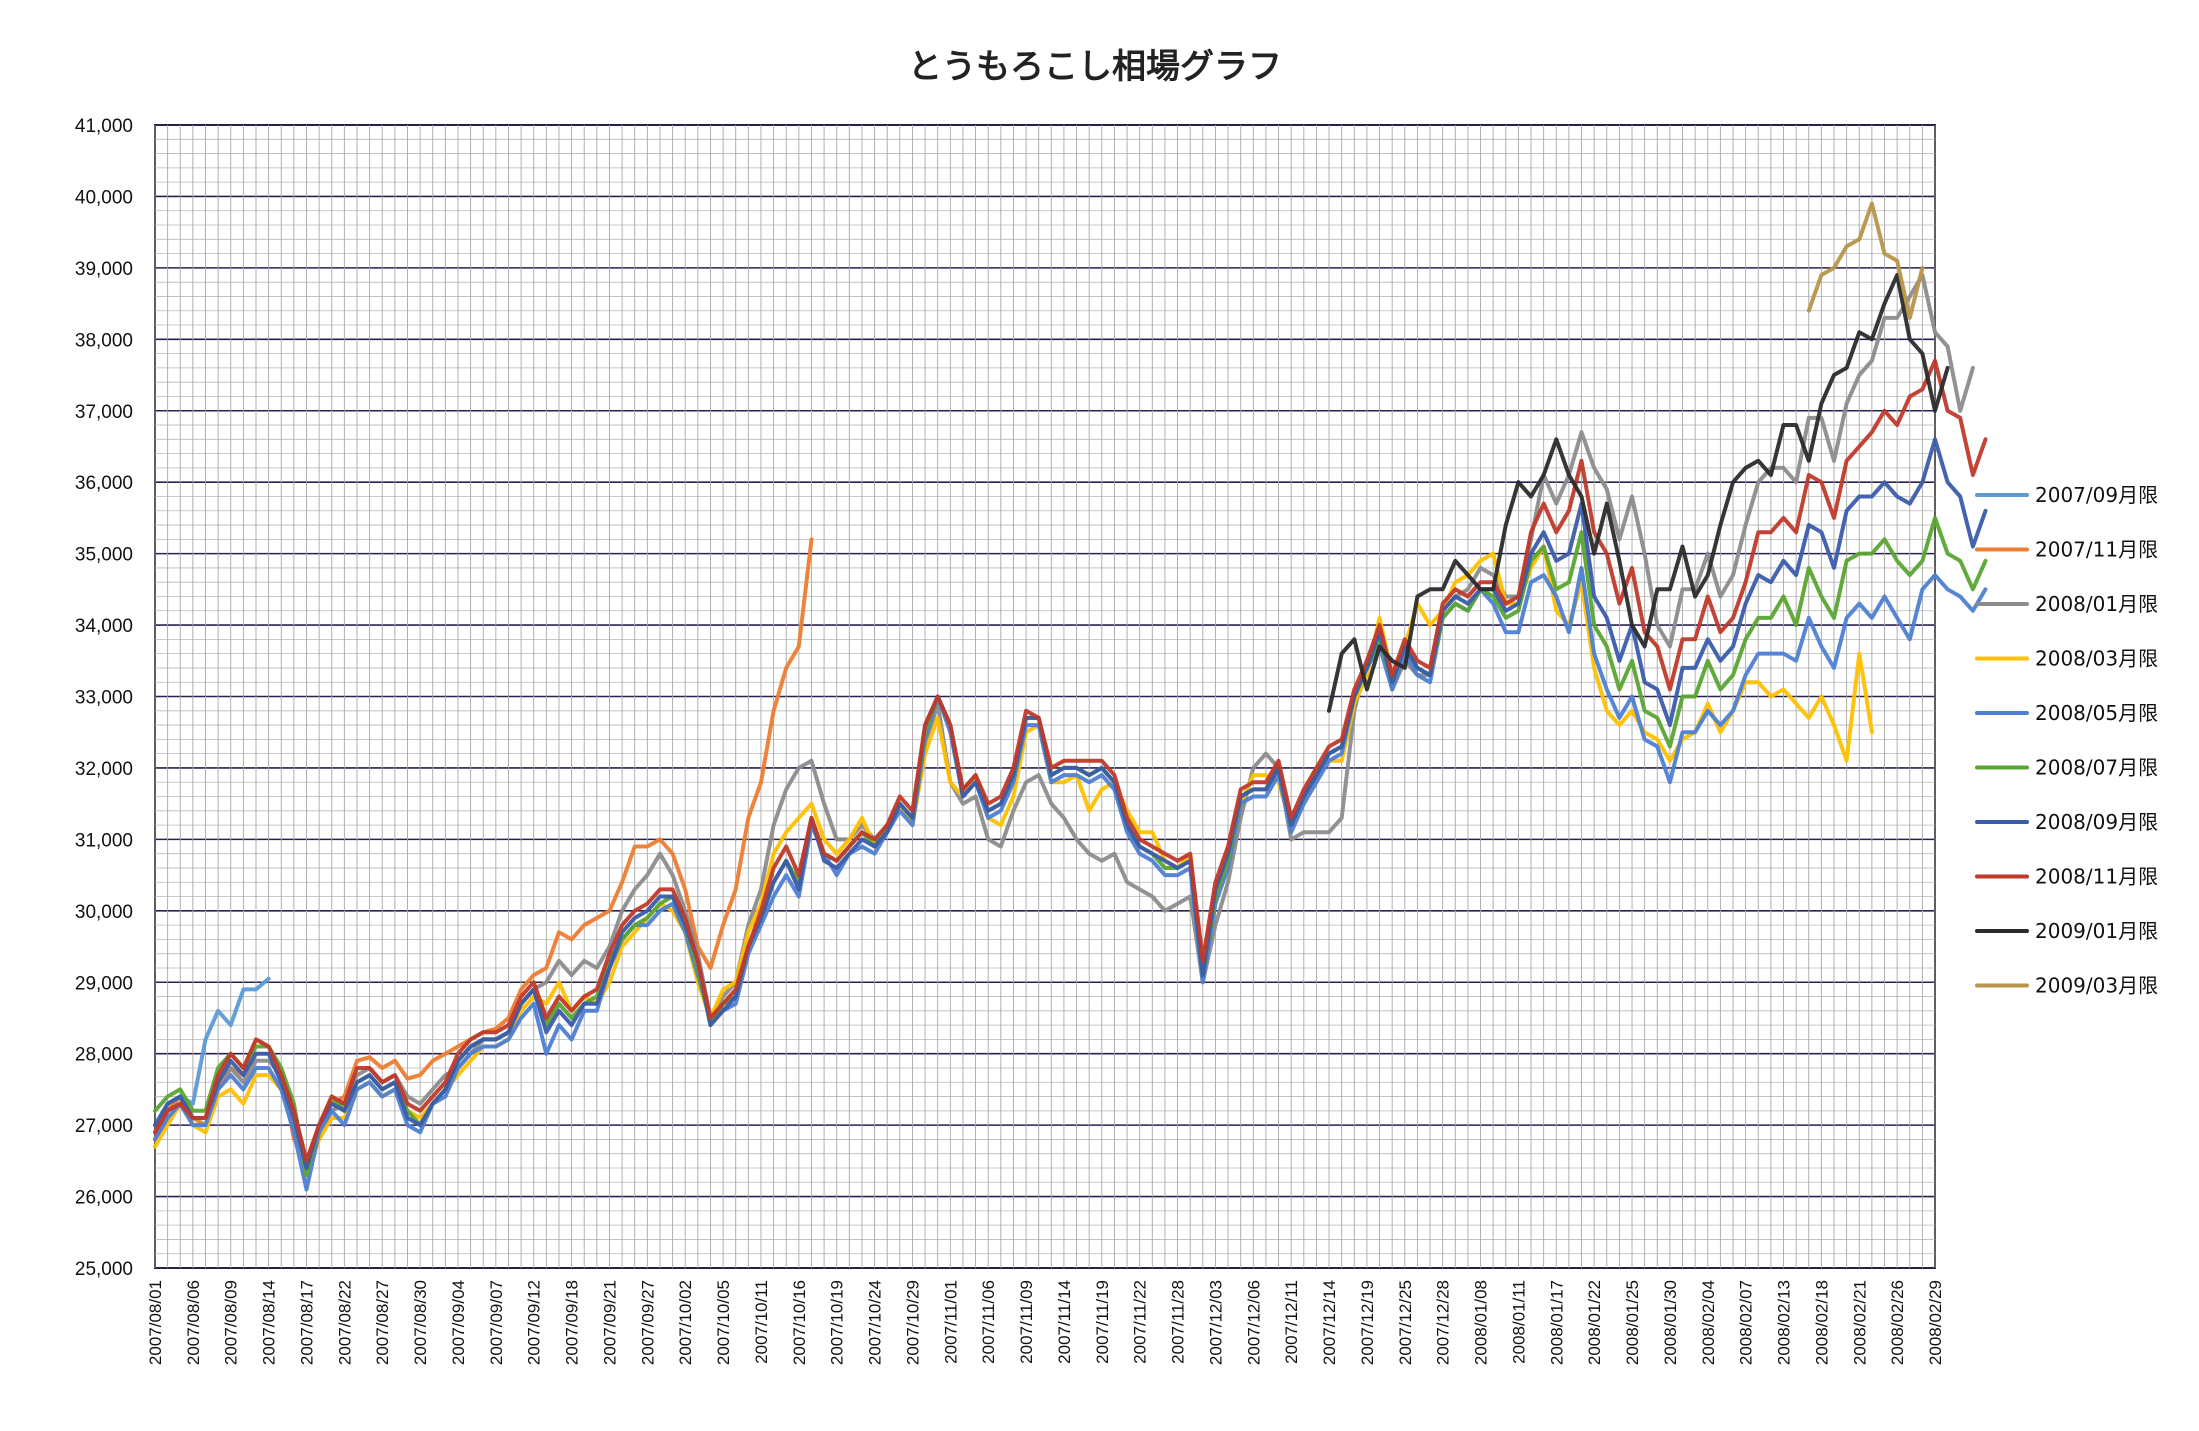 Image resolution: width=2199 pixels, height=1431 pixels. Describe the element at coordinates (104, 483) in the screenshot. I see `y-tick-label: 36,000` at that location.